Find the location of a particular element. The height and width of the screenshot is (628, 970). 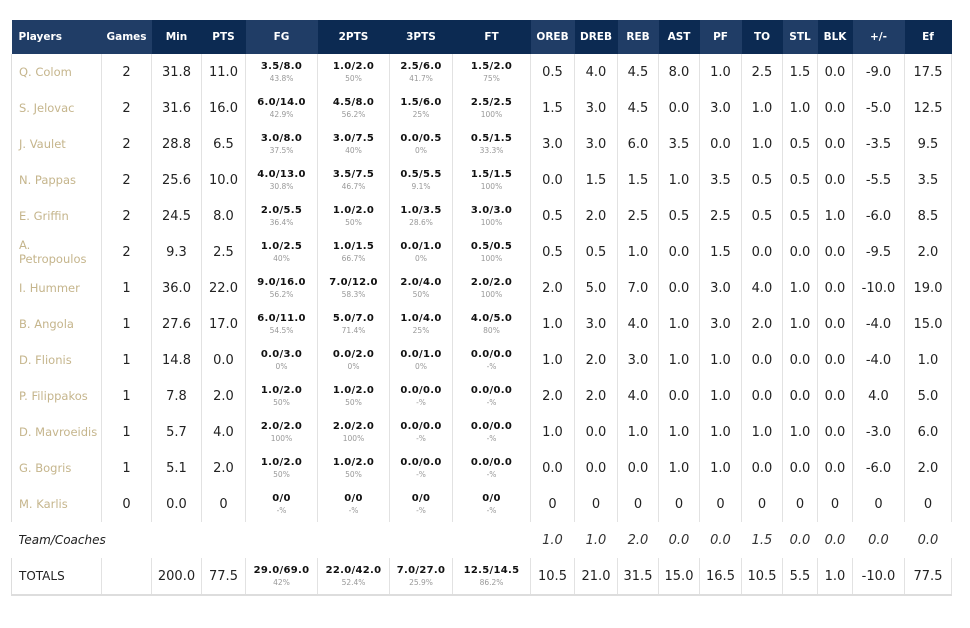

column-header-oreb: OREB is located at coordinates (552, 37).